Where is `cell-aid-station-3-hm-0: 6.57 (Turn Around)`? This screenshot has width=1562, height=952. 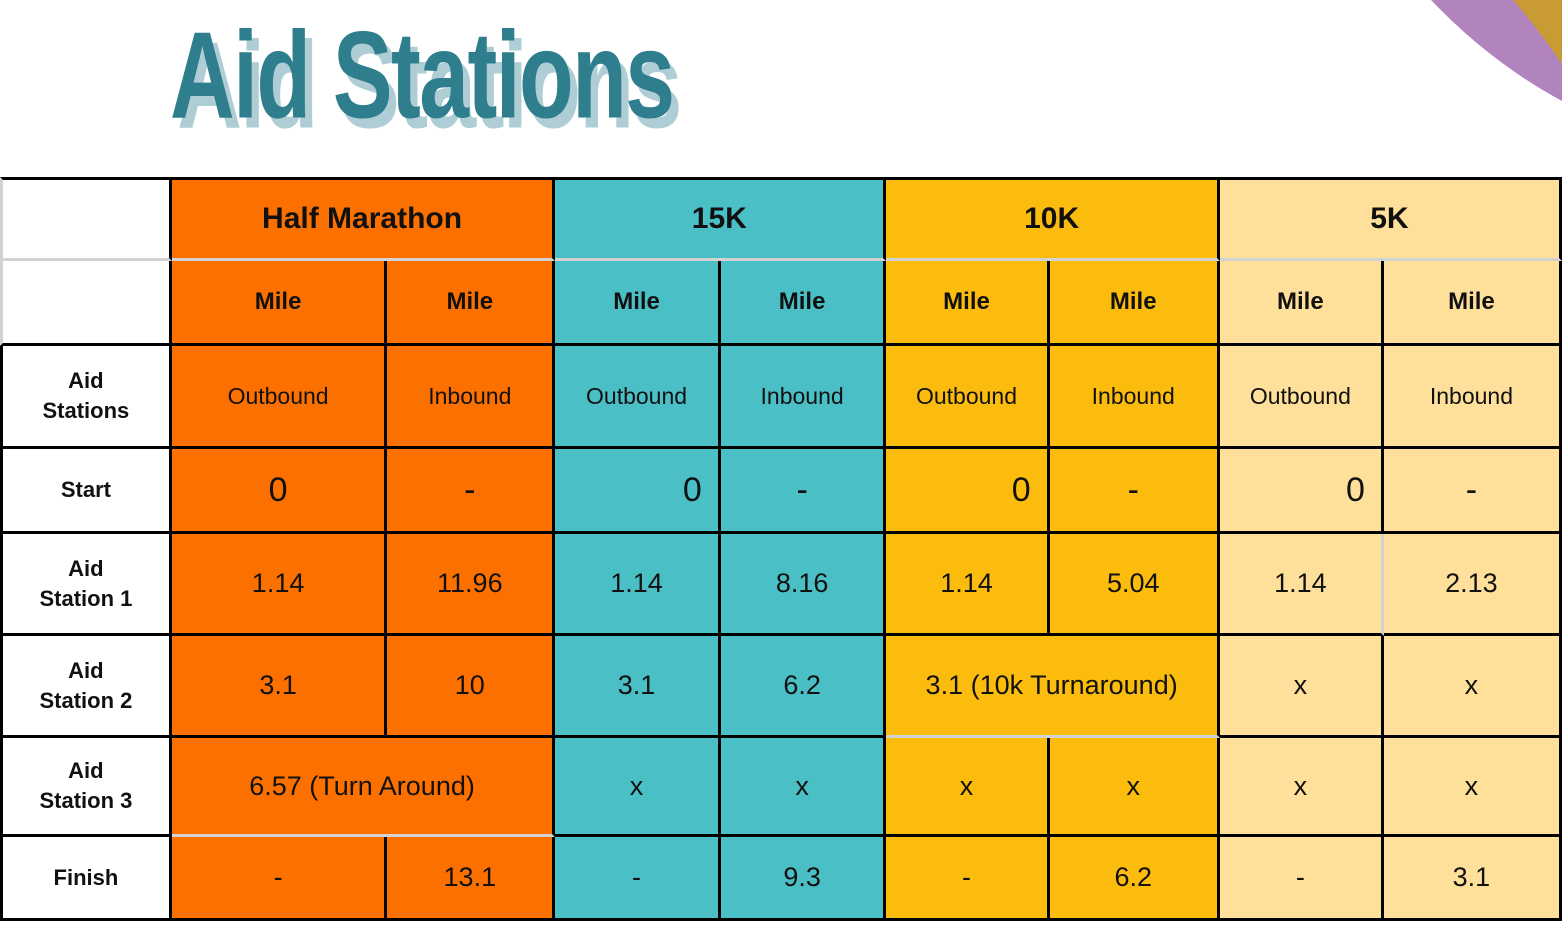 cell-aid-station-3-hm-0: 6.57 (Turn Around) is located at coordinates (363, 787).